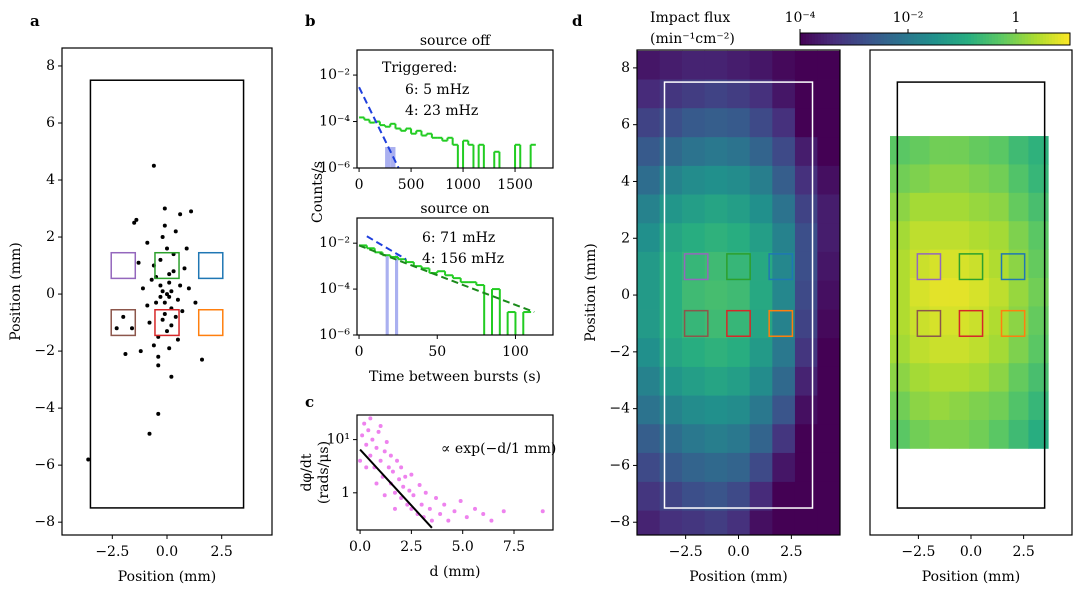  I want to click on x-axis-label: Position (mm), so click(167, 577).